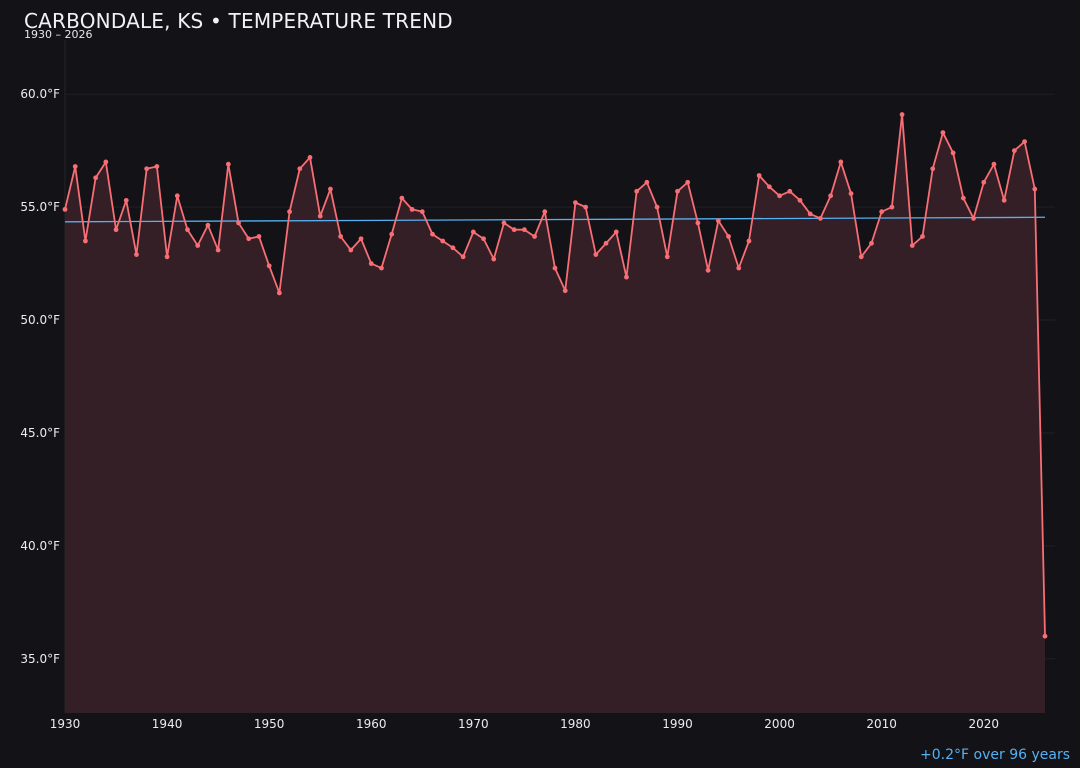 This screenshot has width=1080, height=768. What do you see at coordinates (881, 724) in the screenshot?
I see `x-tick-label: 2010` at bounding box center [881, 724].